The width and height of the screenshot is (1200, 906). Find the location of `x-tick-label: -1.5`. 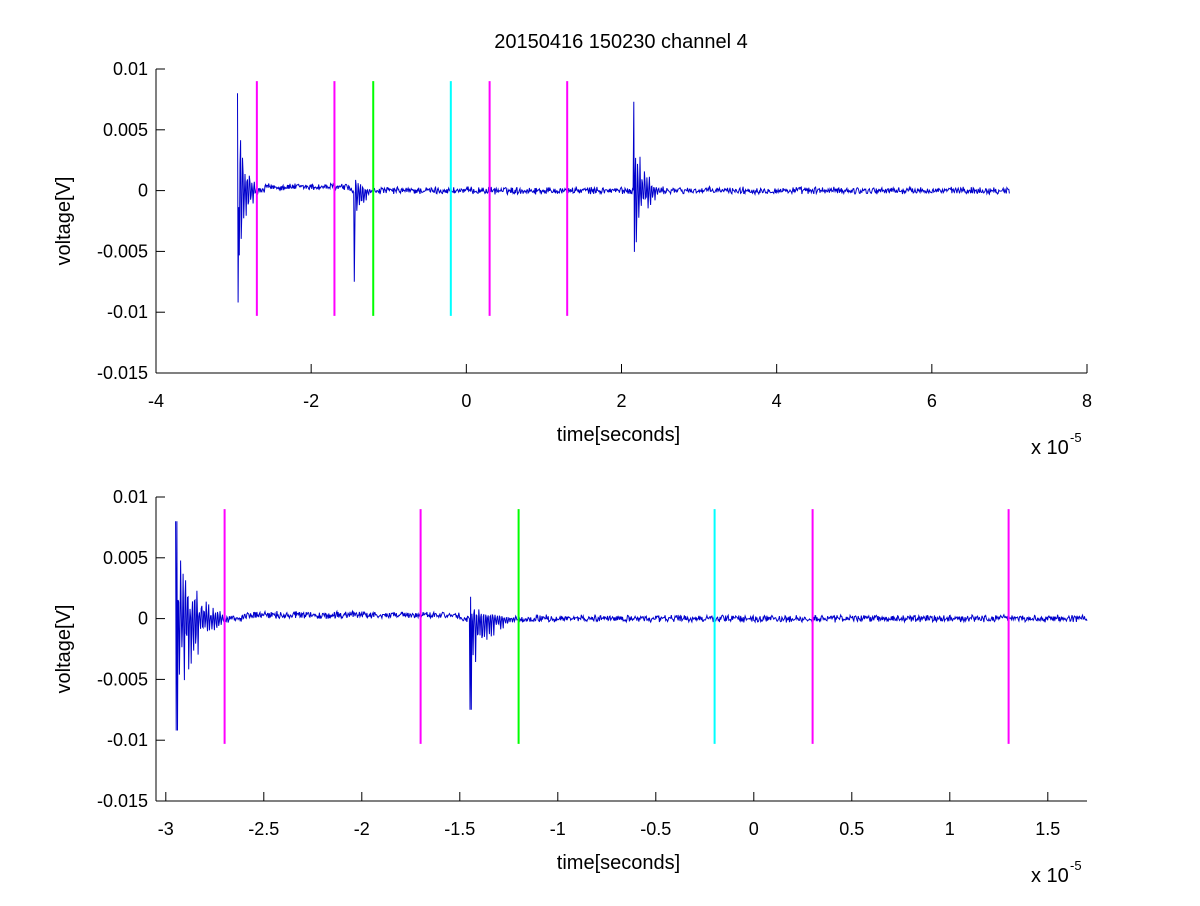

x-tick-label: -1.5 is located at coordinates (459, 829).